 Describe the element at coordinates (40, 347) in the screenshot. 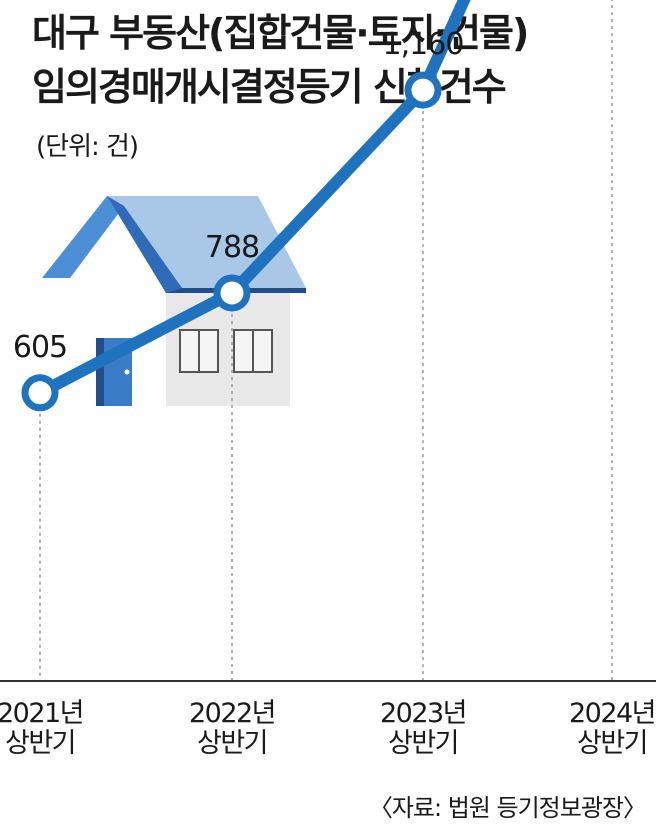

I see `data-label: 605` at that location.